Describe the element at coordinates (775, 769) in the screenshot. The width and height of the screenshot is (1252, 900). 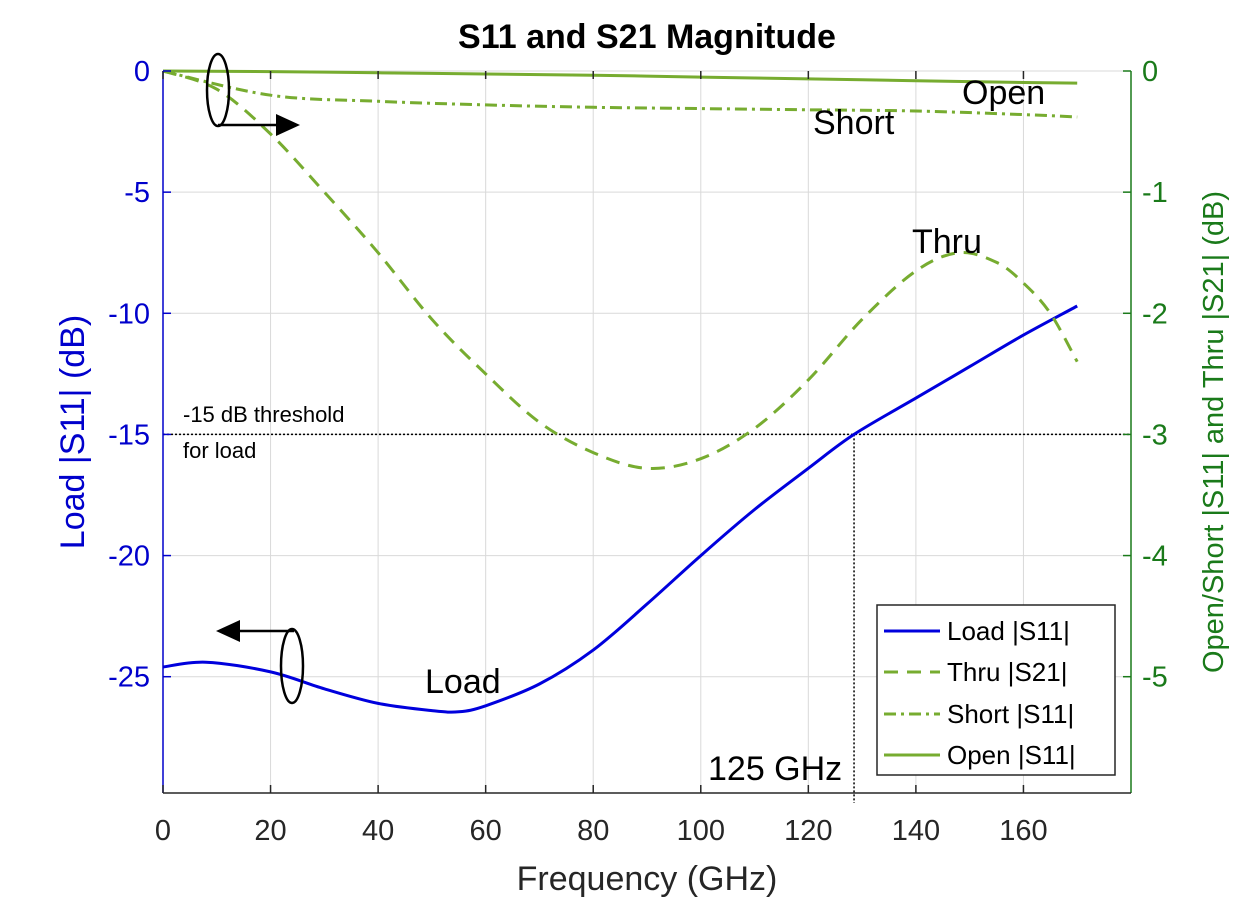
I see `frequency-marker-annotation: 125 GHz` at that location.